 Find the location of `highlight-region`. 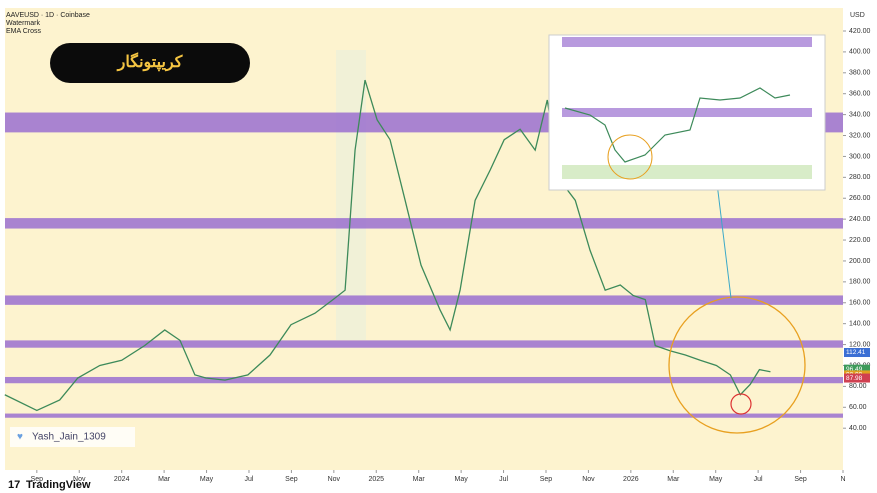

highlight-region is located at coordinates (351, 195).